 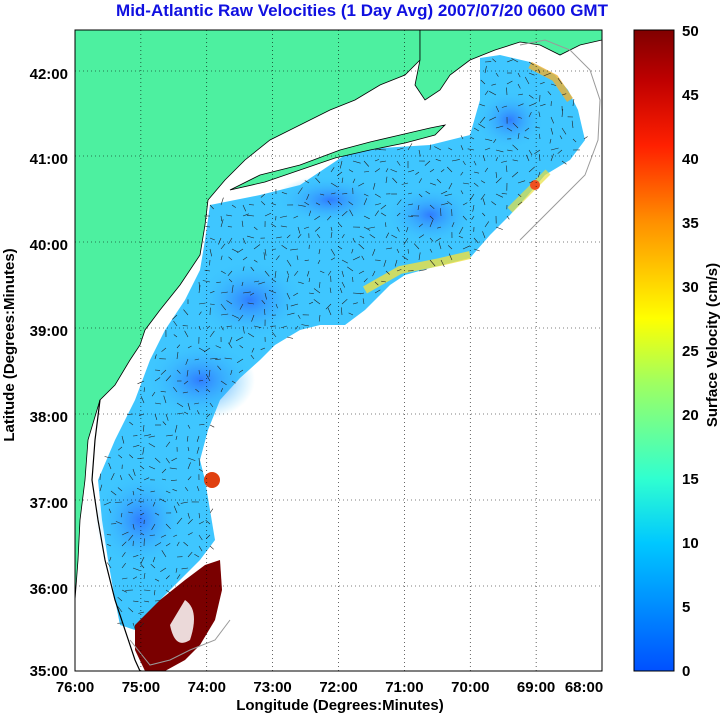 What do you see at coordinates (9, 344) in the screenshot?
I see `y-axis-label: Latitude (Degrees:Minutes)` at bounding box center [9, 344].